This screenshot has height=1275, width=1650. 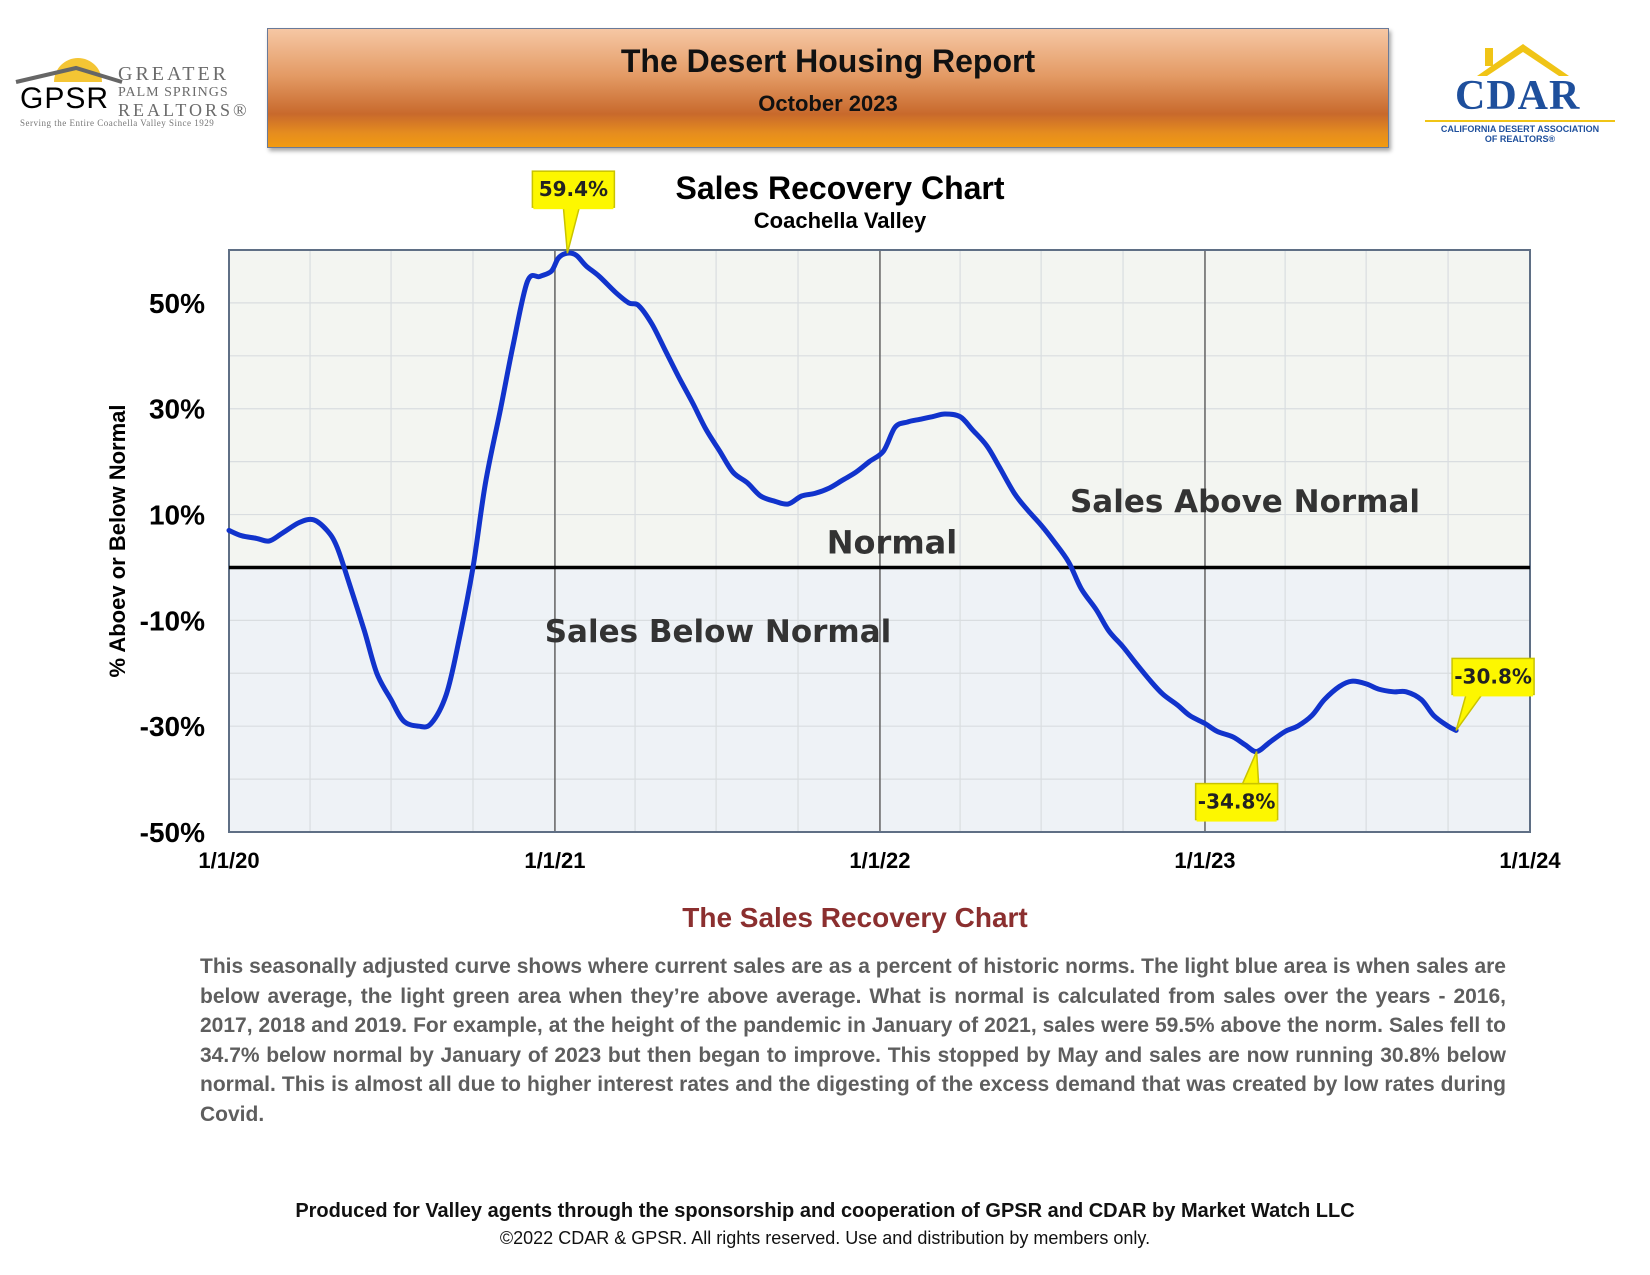 I want to click on report-banner: The Desert Housing Report October 2023, so click(x=828, y=88).